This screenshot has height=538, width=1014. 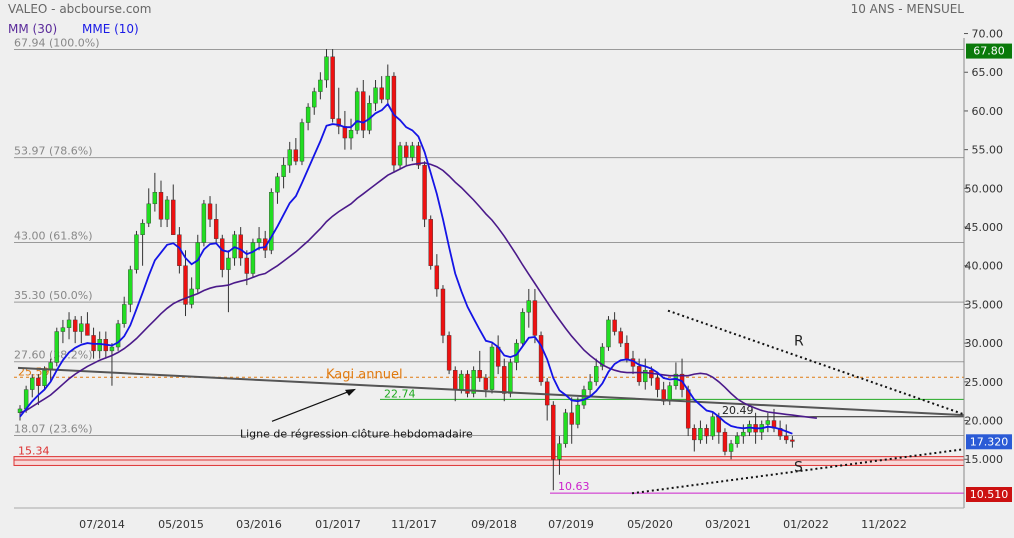 What do you see at coordinates (798, 468) in the screenshot?
I see `support-s-label: S` at bounding box center [798, 468].